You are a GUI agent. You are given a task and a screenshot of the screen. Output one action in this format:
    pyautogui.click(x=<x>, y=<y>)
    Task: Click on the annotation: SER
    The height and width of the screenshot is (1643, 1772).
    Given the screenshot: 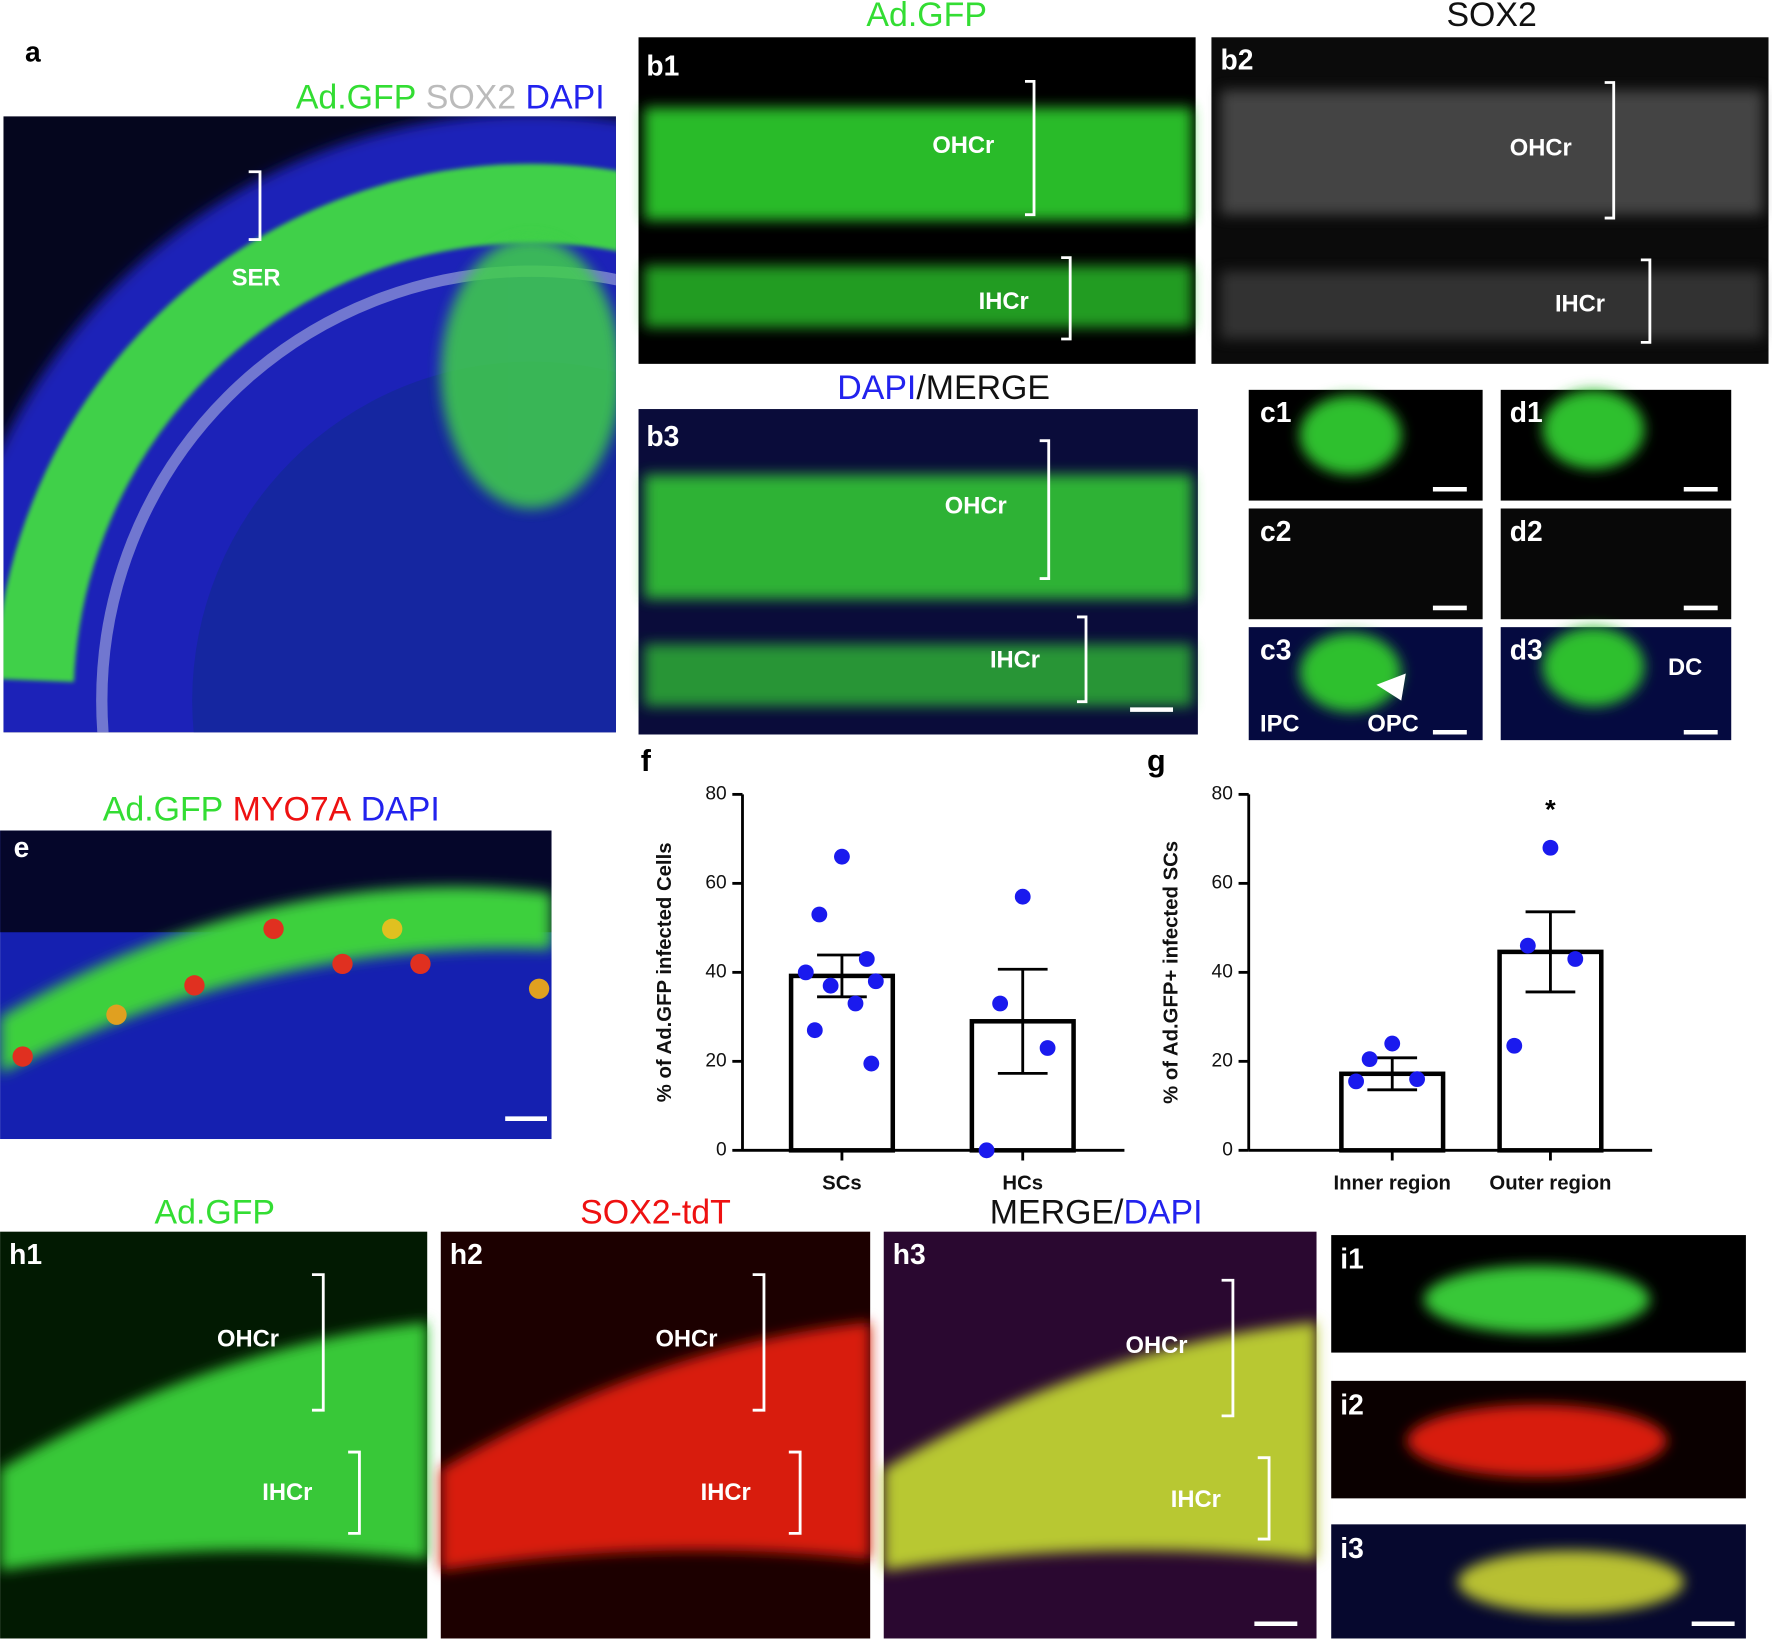 What is the action you would take?
    pyautogui.click(x=256, y=278)
    